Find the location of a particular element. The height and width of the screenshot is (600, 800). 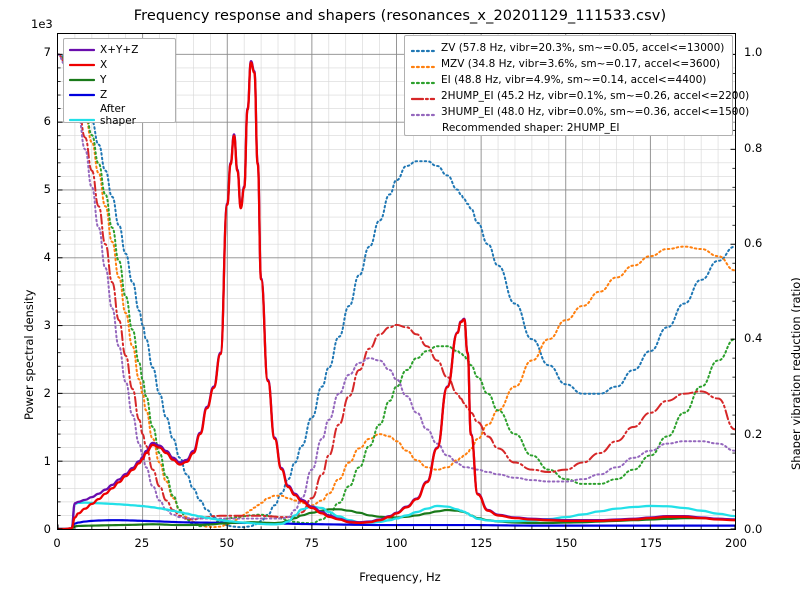

y-axis-left-label: Power spectral density is located at coordinates (29, 354).